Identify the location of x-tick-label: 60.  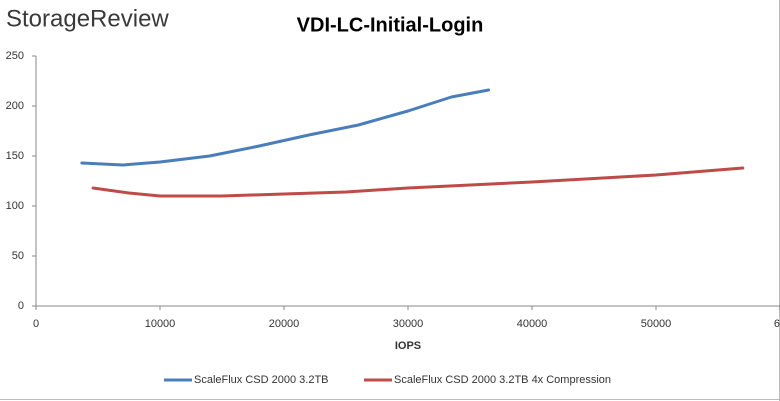
(777, 324).